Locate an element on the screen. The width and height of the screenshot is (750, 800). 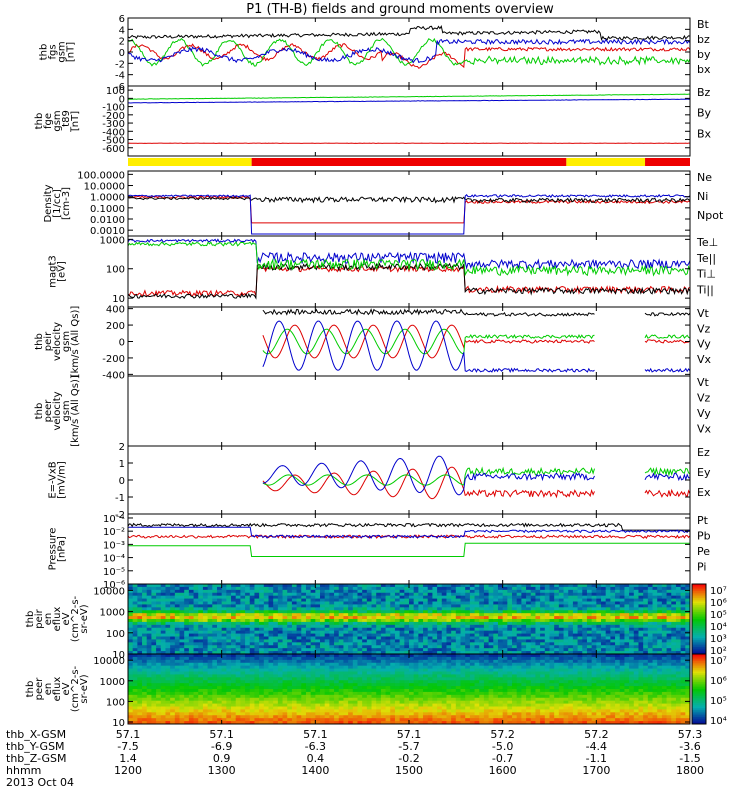
legend-entry: Pb is located at coordinates (704, 536).